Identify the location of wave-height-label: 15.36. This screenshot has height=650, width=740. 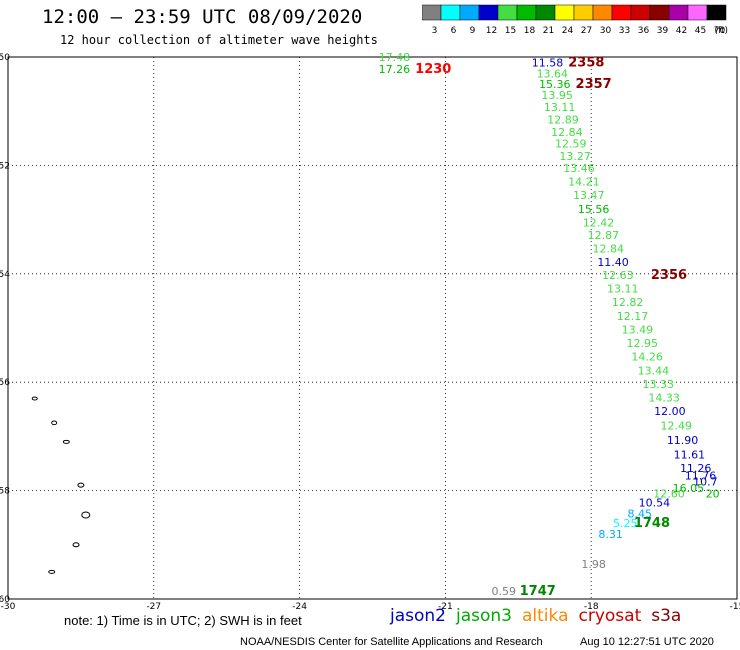
(555, 84).